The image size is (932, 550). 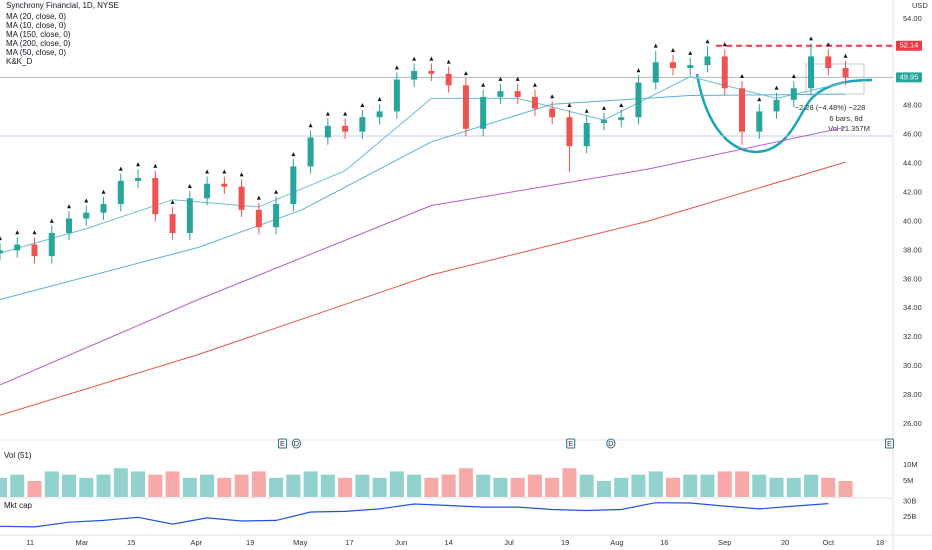 I want to click on pane-title: Mkt cap, so click(x=18, y=505).